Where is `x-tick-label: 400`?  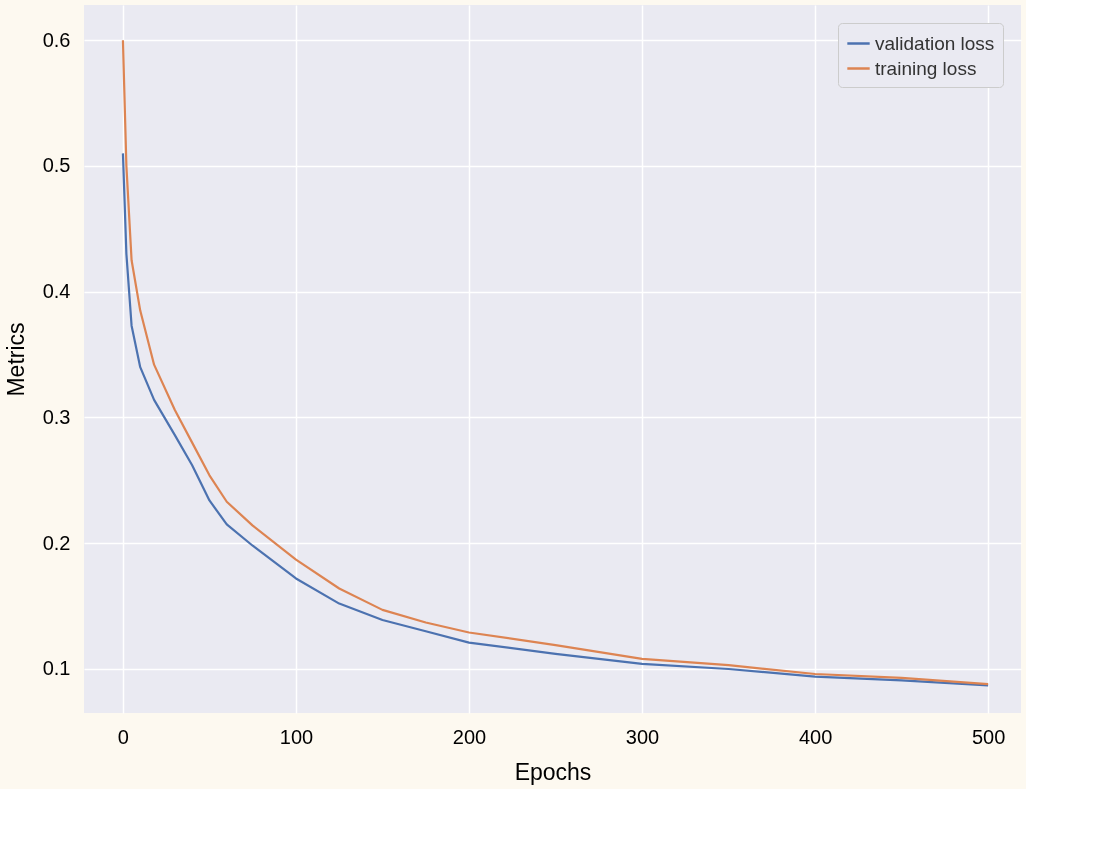 x-tick-label: 400 is located at coordinates (815, 736).